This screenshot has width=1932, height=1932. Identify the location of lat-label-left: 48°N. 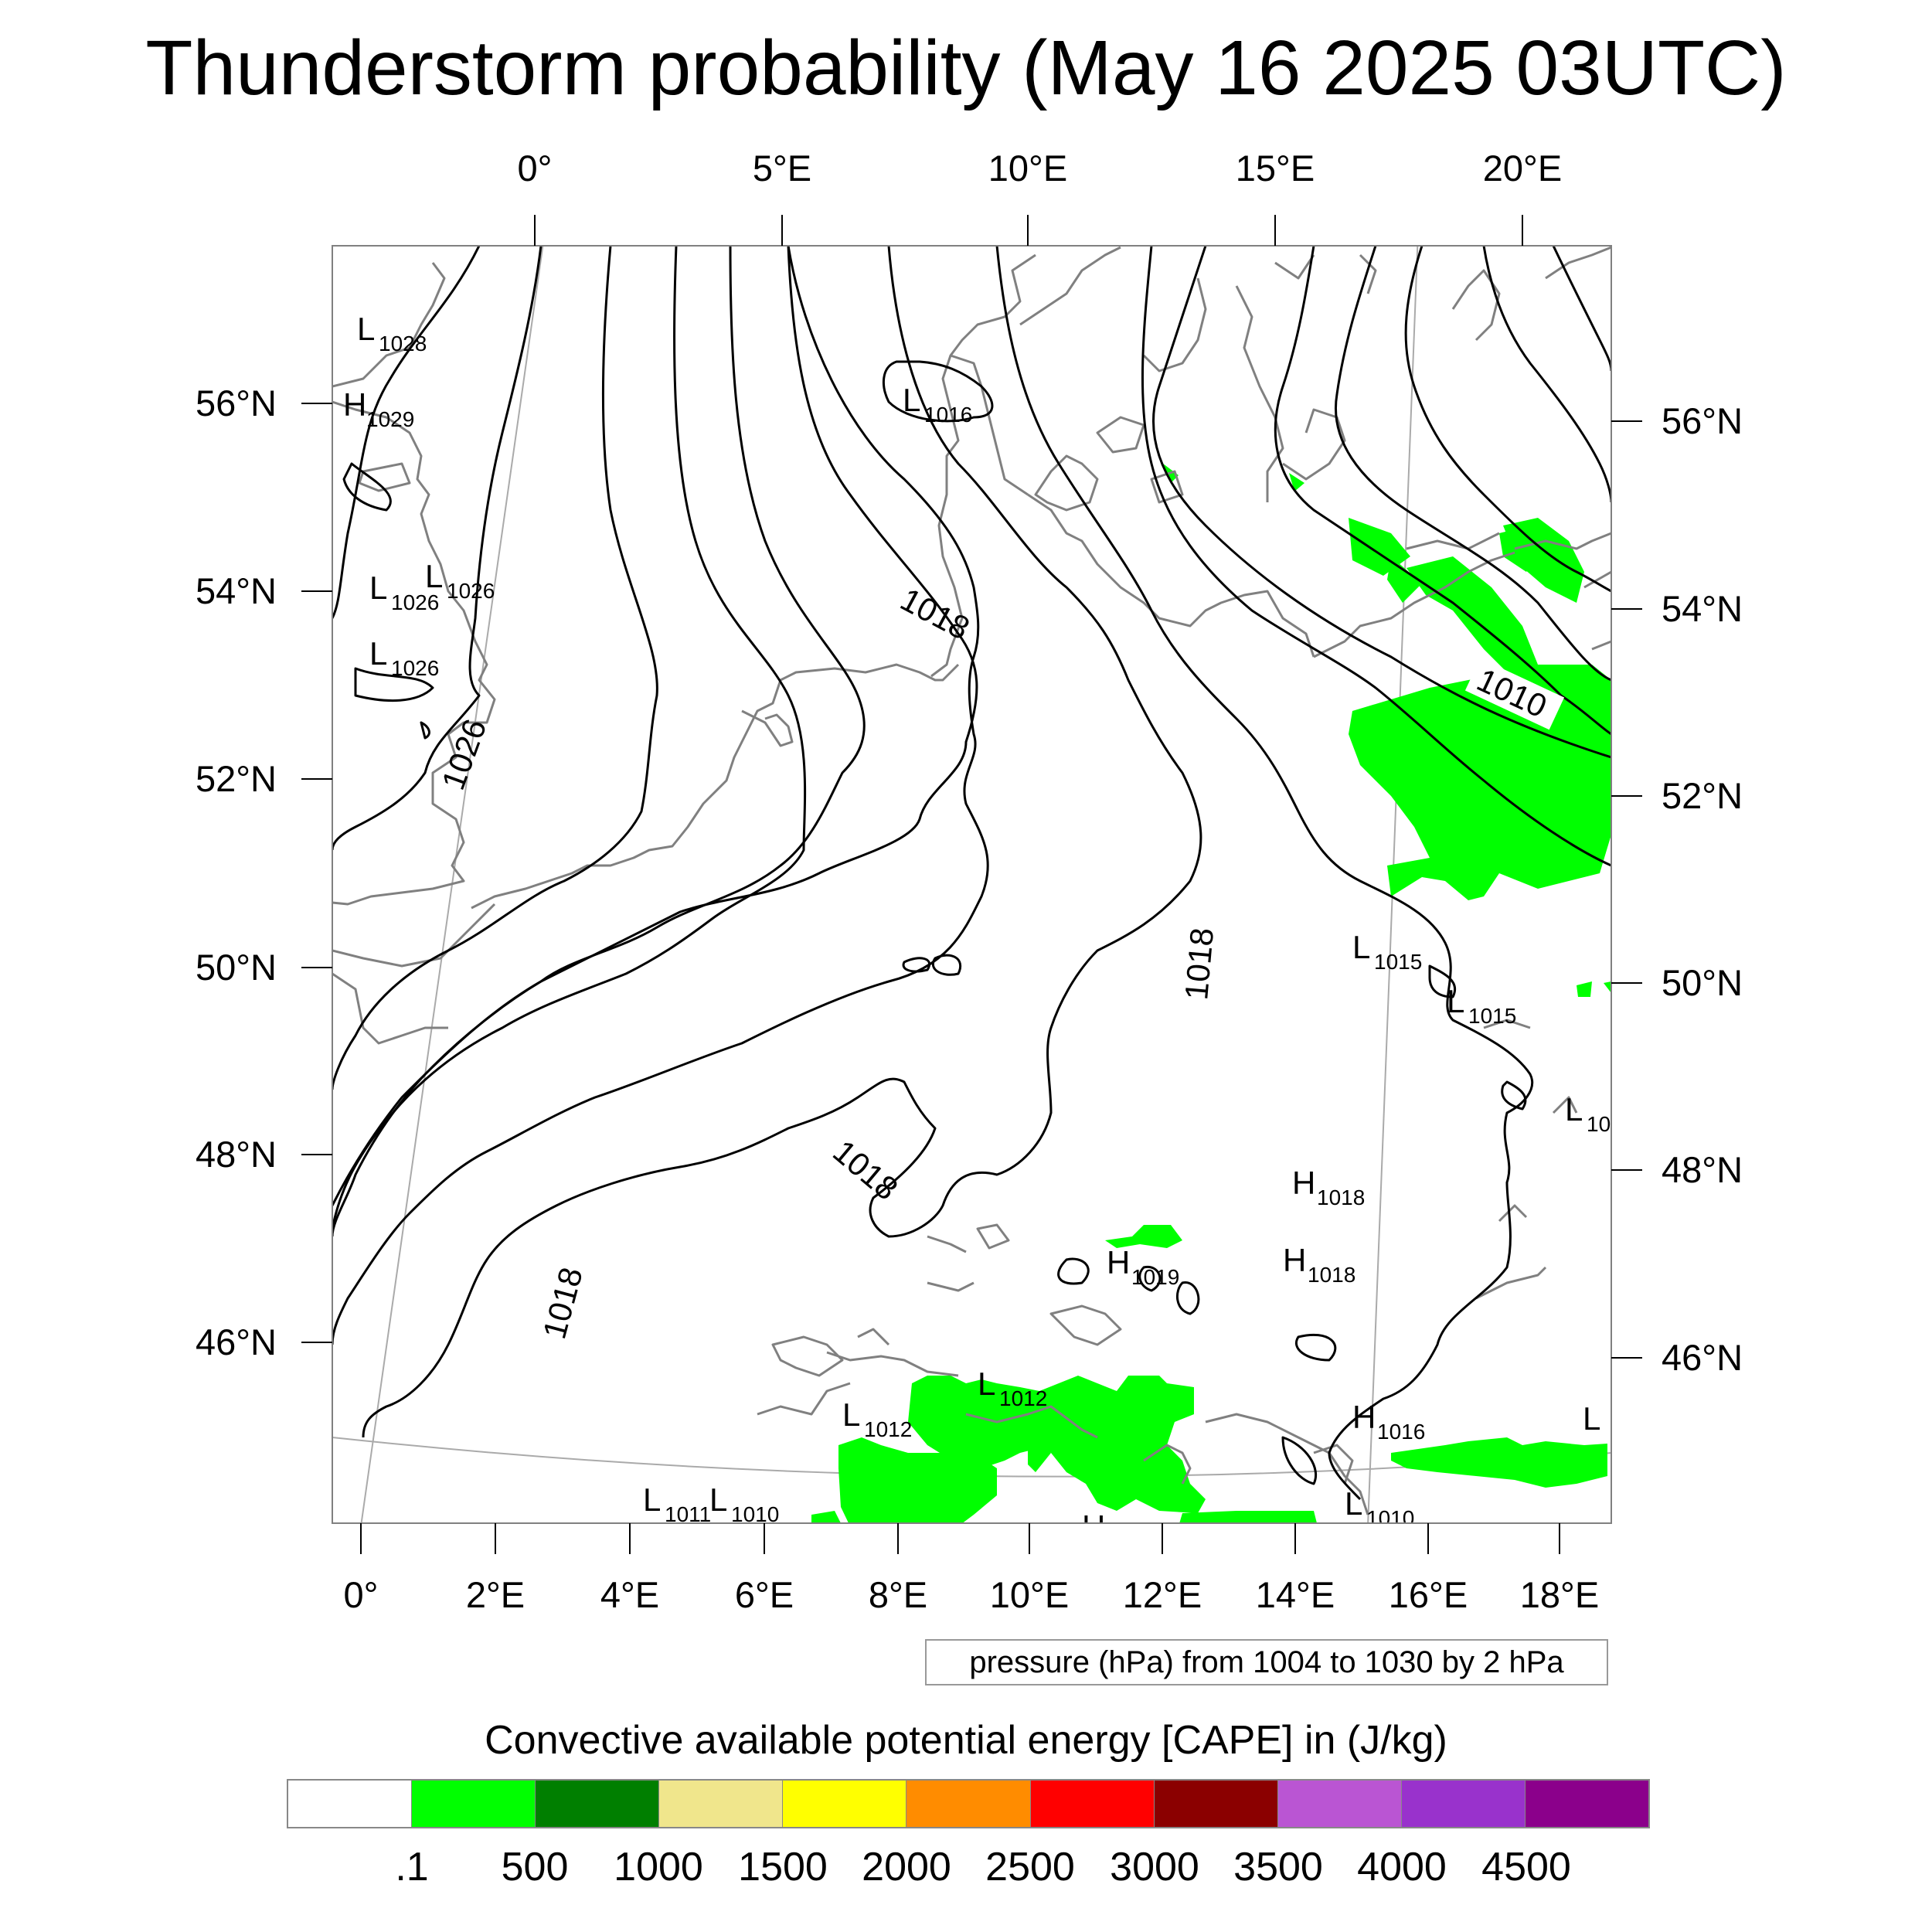
(236, 1155).